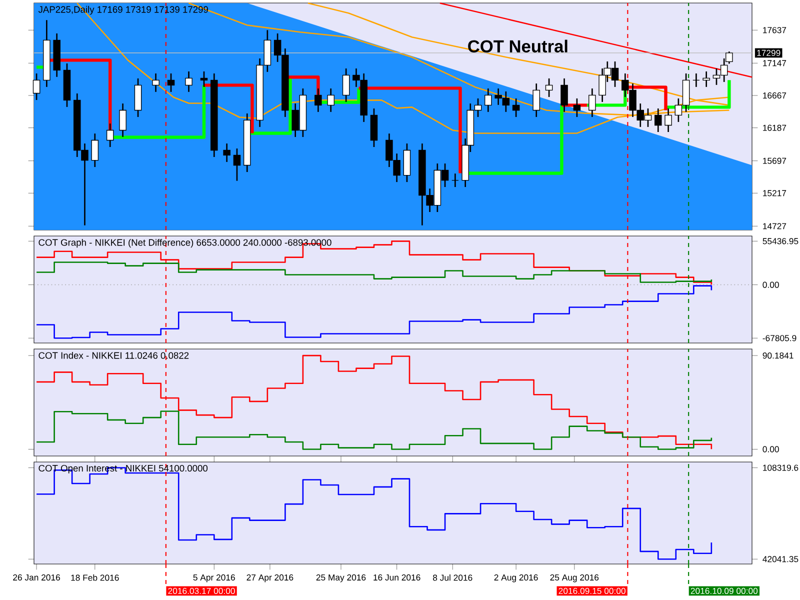  I want to click on x-tick-label: 2 Aug 2016, so click(516, 578).